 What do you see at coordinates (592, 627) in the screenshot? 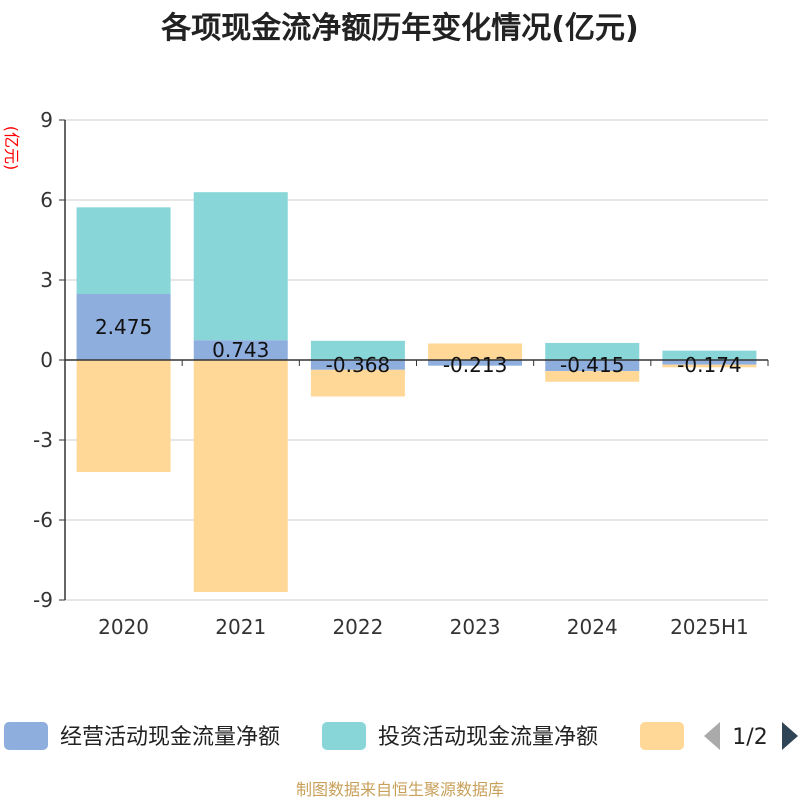
I see `x-tick-label: 2024` at bounding box center [592, 627].